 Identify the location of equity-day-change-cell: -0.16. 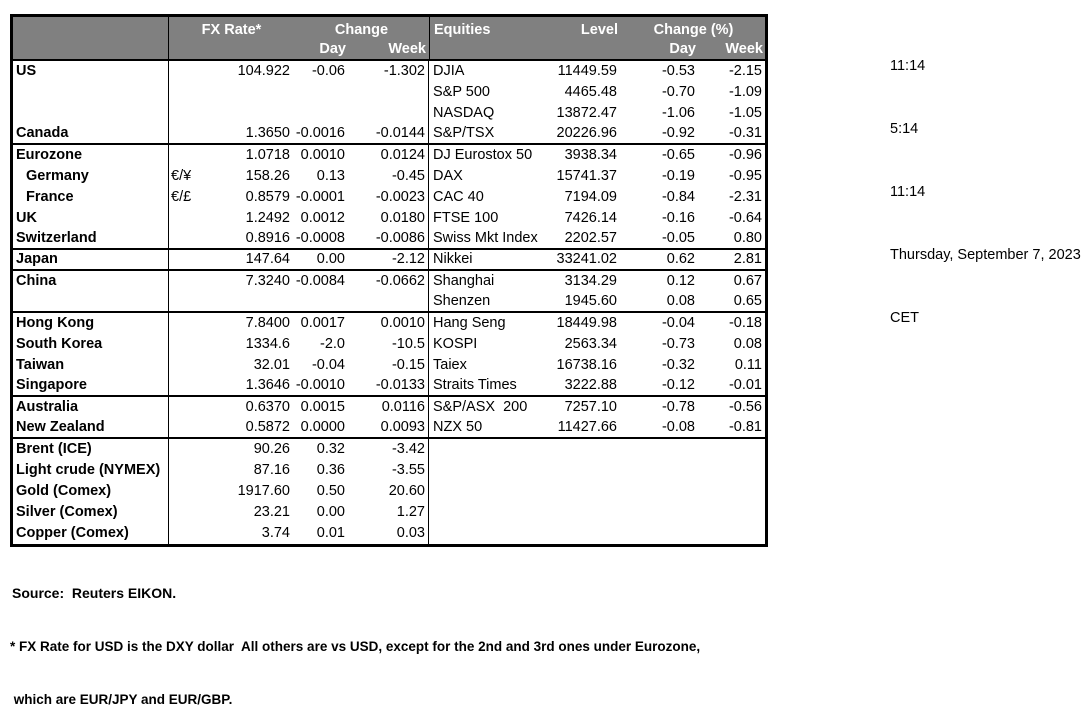
(678, 218).